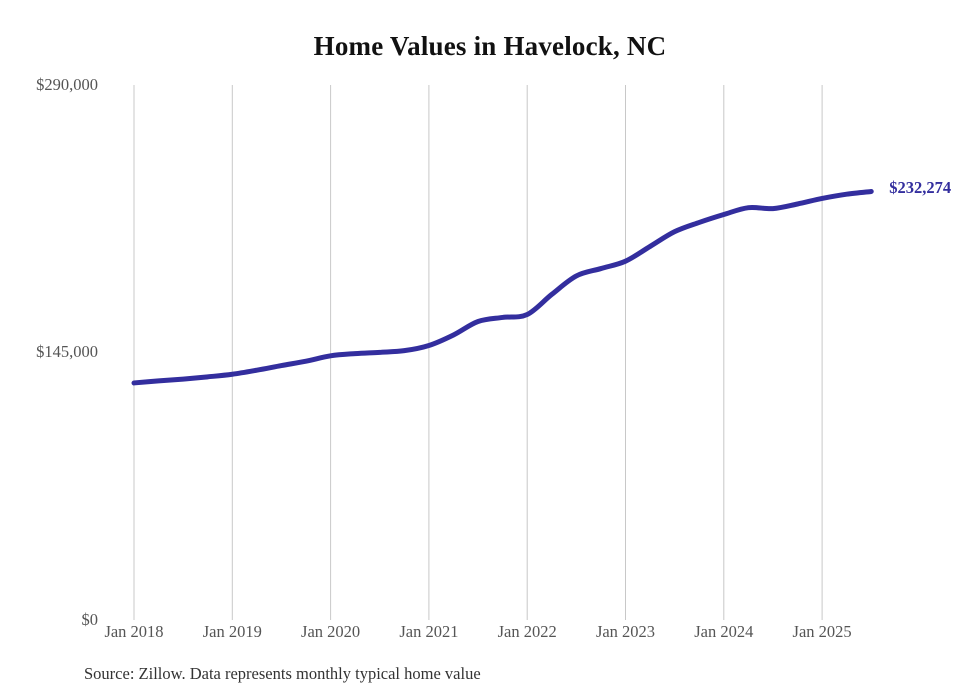 The height and width of the screenshot is (699, 980). I want to click on x-axis-tick-label: Jan 2021, so click(429, 631).